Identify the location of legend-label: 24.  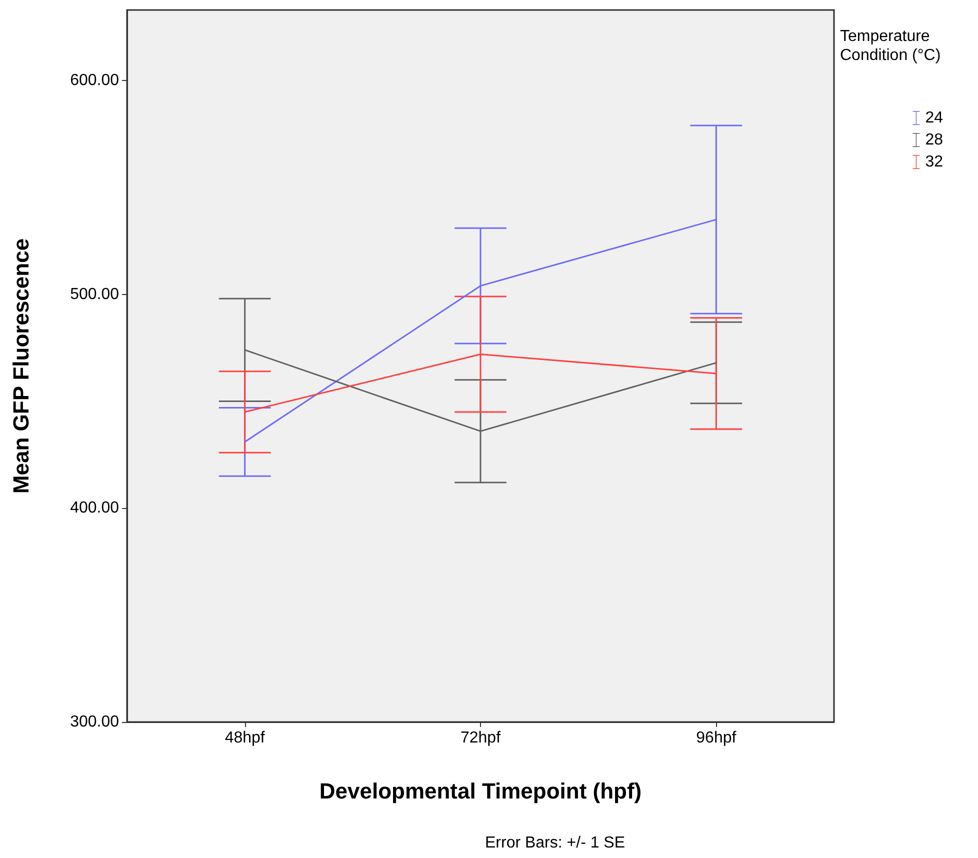
(934, 118).